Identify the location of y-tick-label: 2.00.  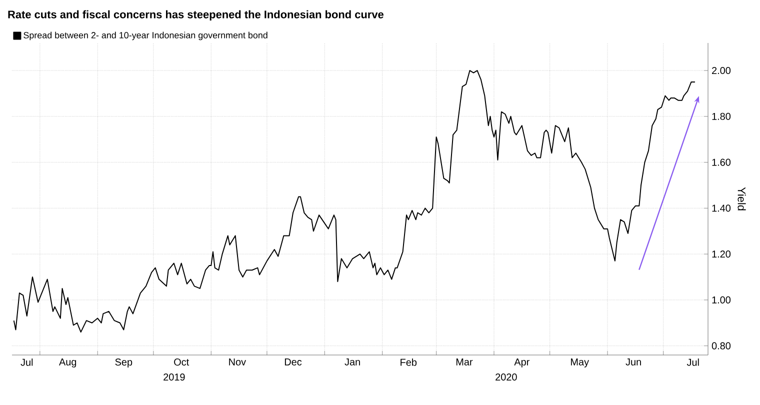
(721, 70).